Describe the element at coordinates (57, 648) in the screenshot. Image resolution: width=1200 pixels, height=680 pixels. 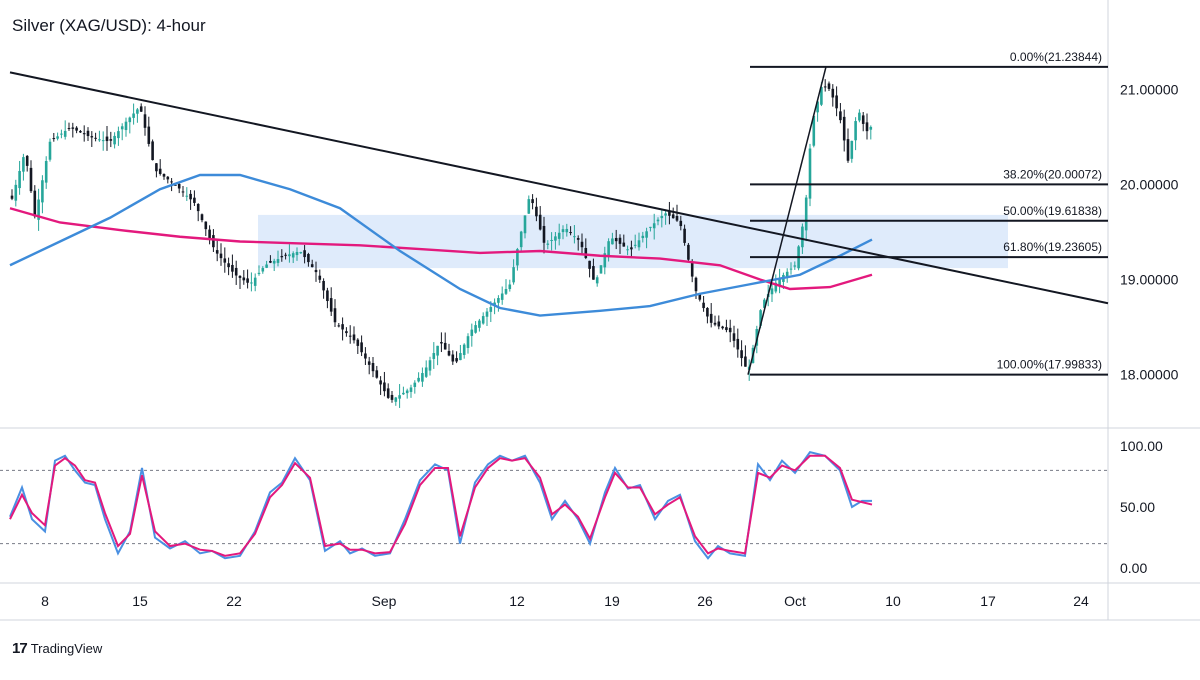
I see `tradingview-brand: 17 TradingView` at that location.